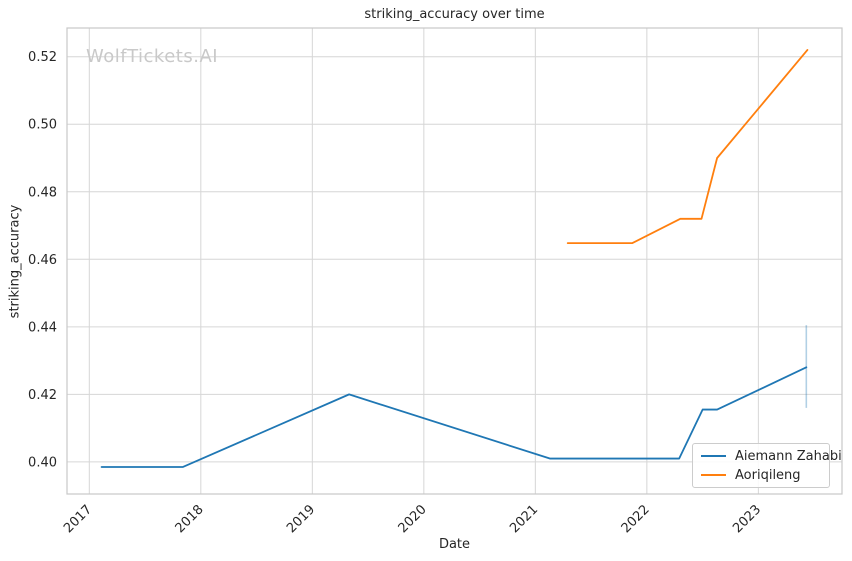 This screenshot has height=561, width=852. I want to click on x-tick-label-2021: 2021, so click(524, 519).